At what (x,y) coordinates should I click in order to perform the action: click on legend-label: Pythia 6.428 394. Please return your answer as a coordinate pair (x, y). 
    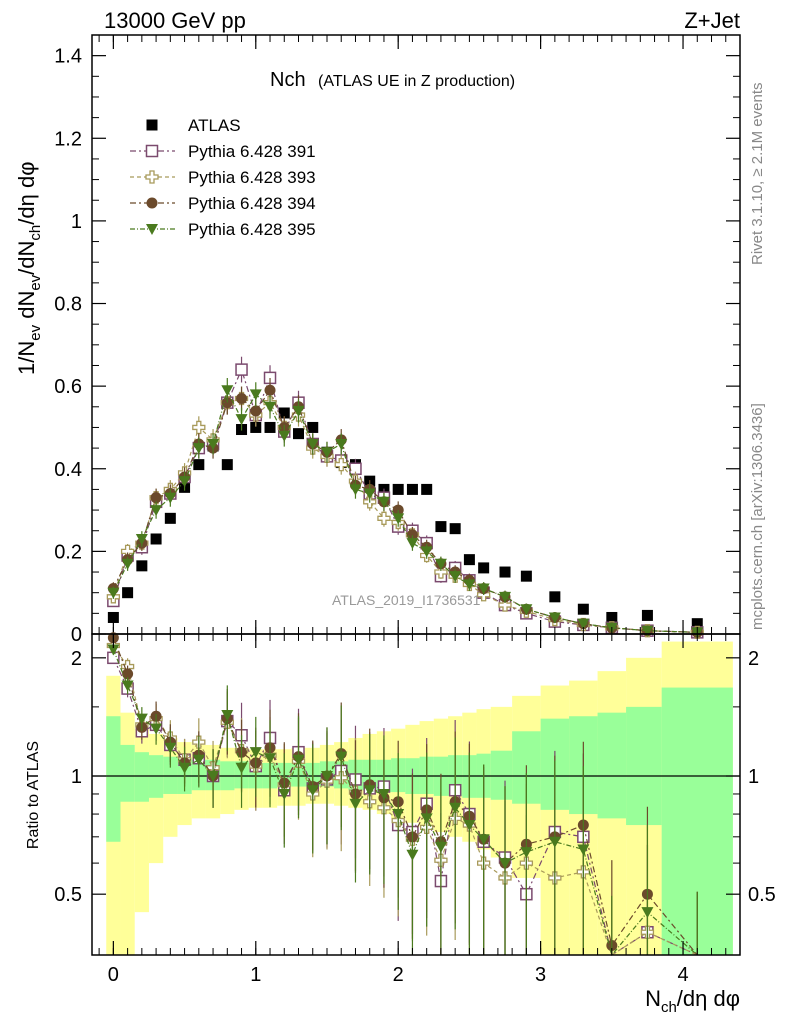
    Looking at the image, I should click on (252, 203).